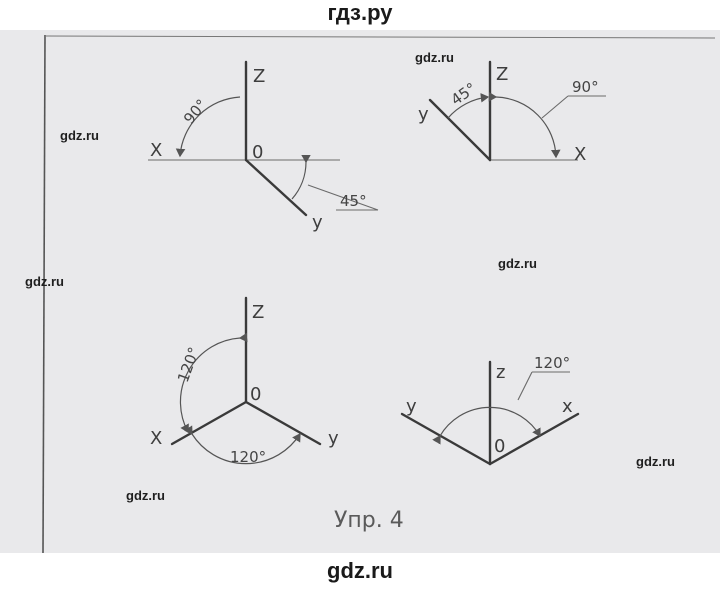 Image resolution: width=720 pixels, height=589 pixels. I want to click on d4-axis-y, so click(446, 439).